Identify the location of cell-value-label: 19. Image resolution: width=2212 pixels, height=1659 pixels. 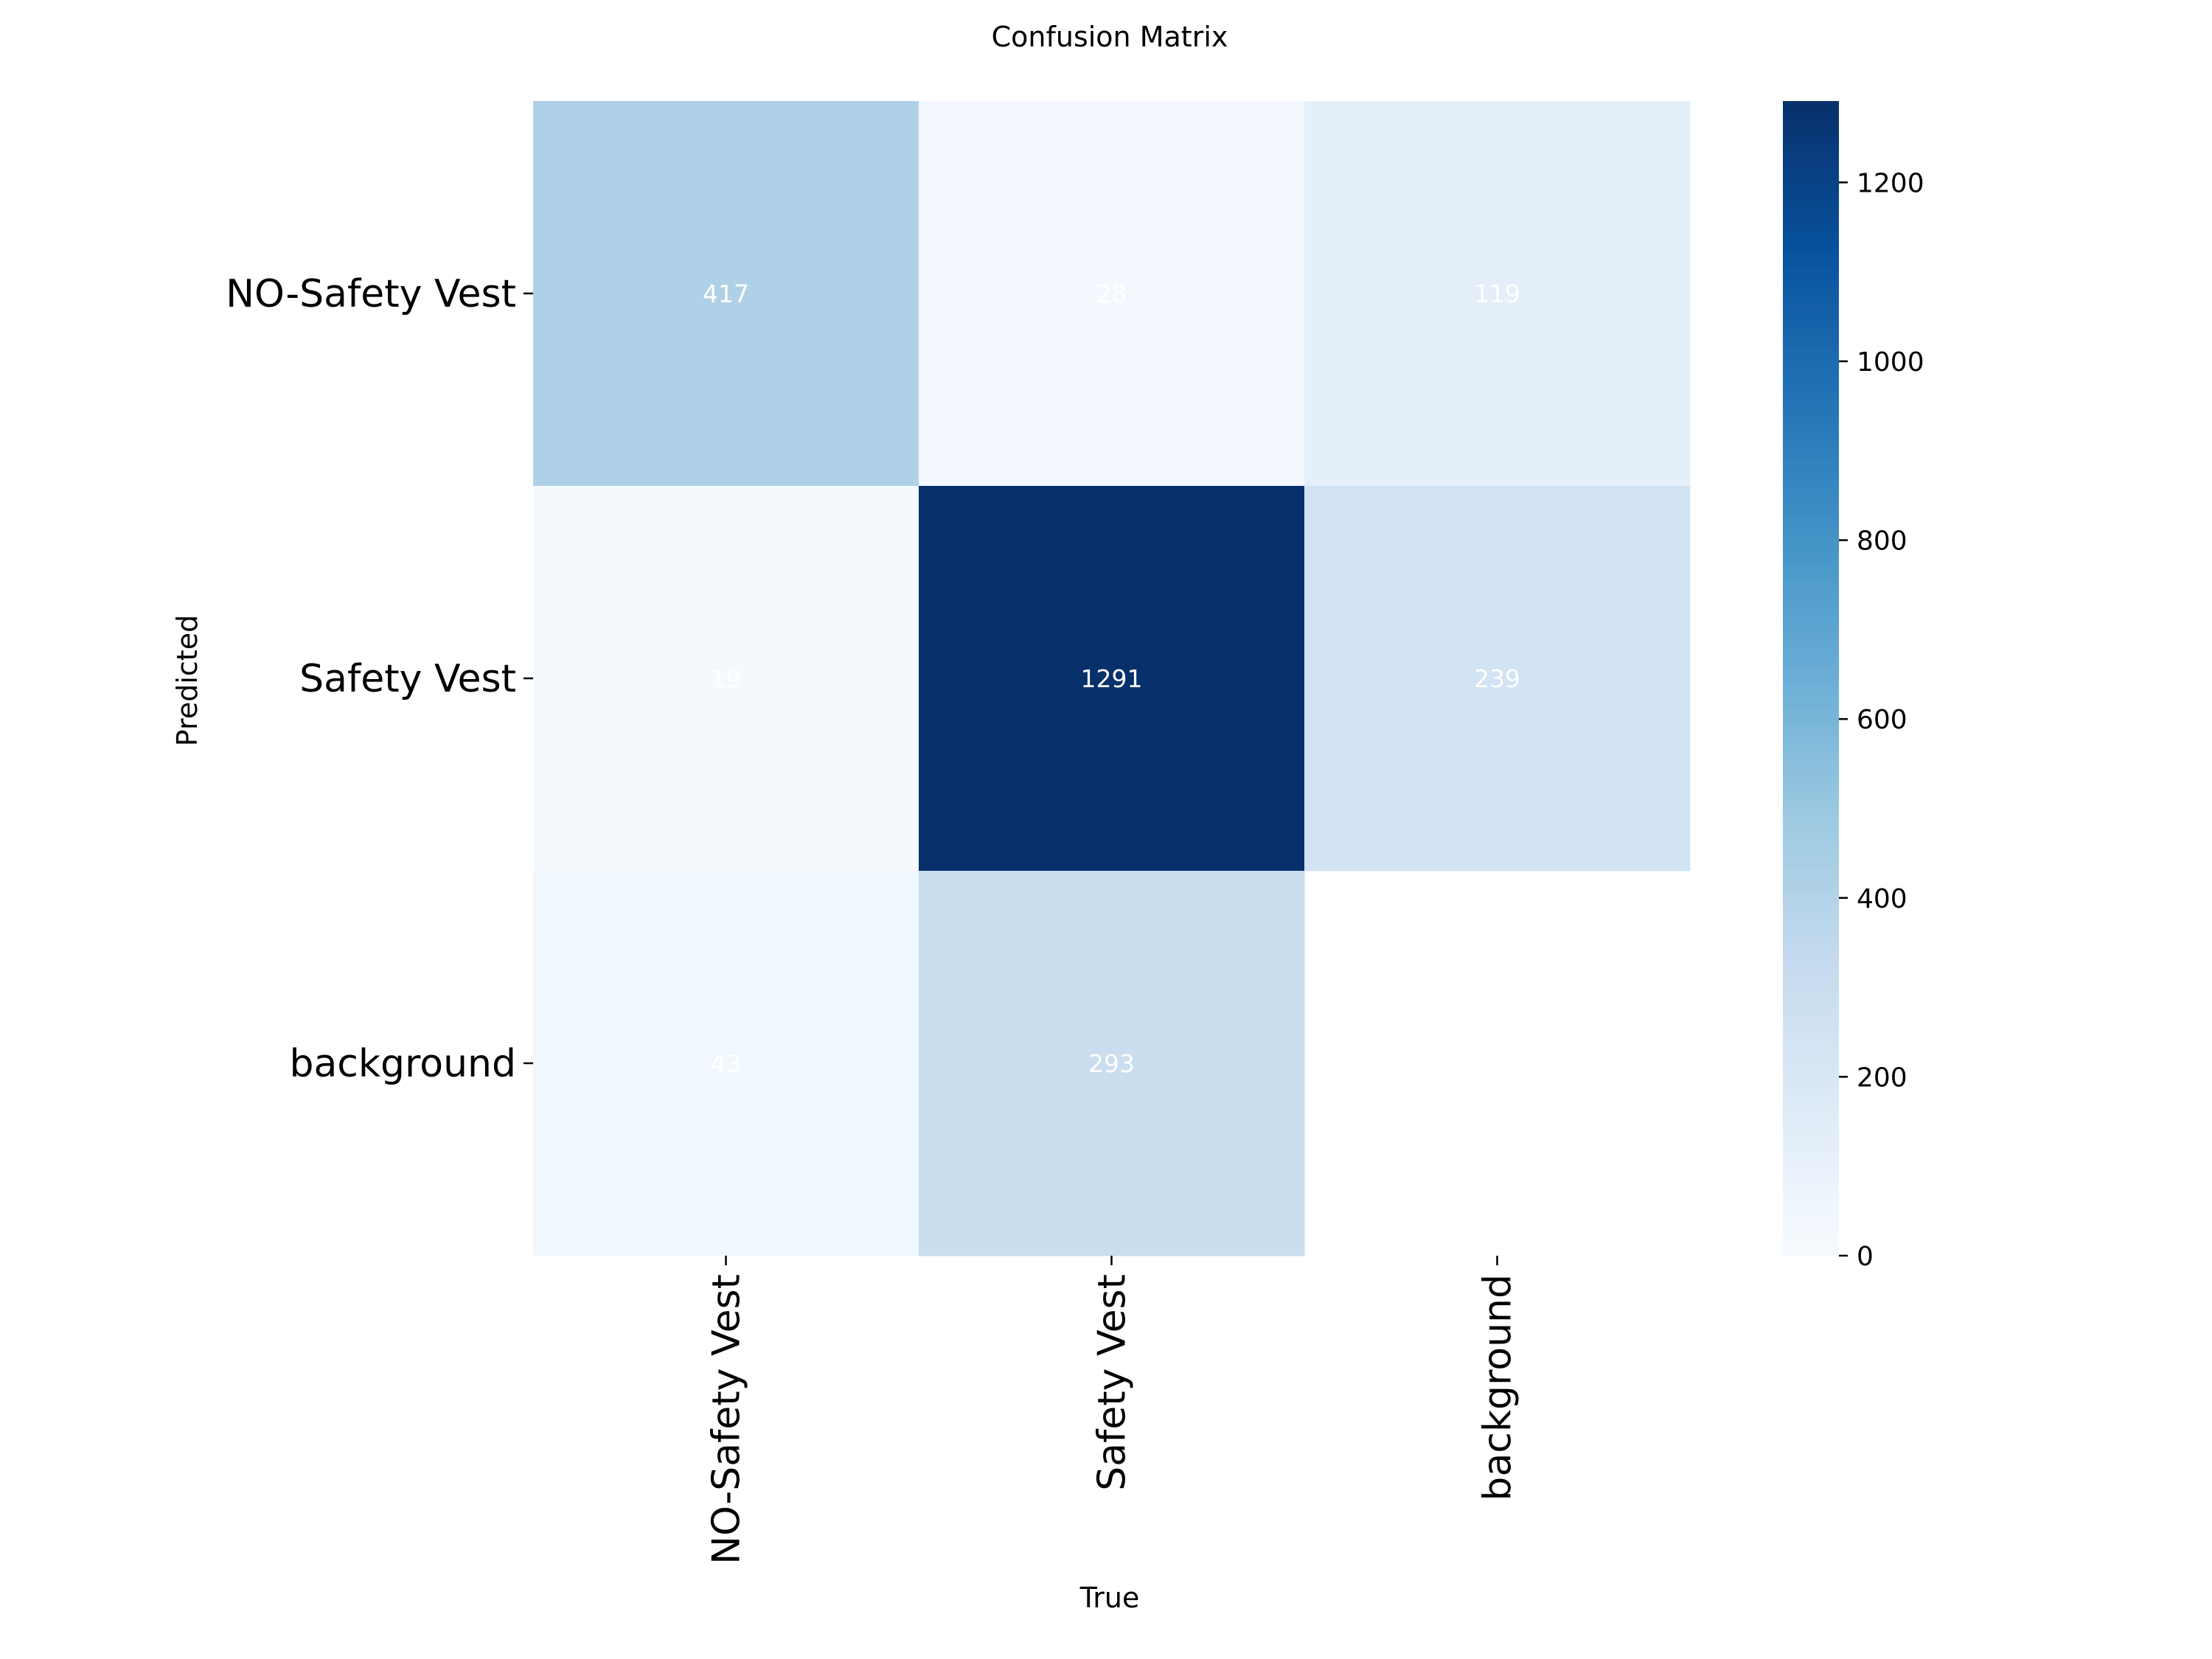
(726, 678).